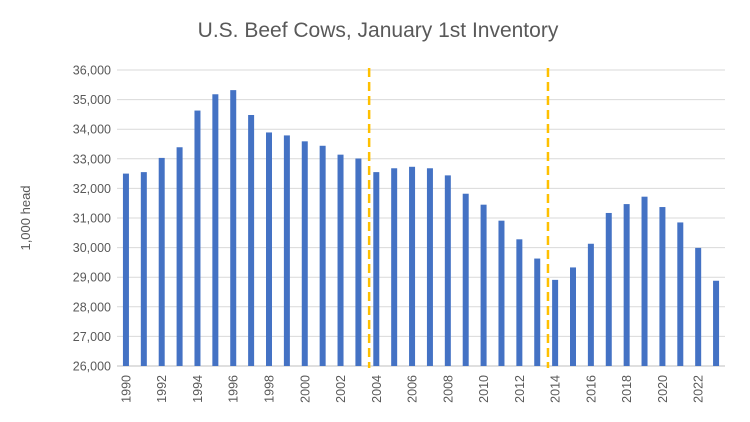  I want to click on bar-1992, so click(161, 261).